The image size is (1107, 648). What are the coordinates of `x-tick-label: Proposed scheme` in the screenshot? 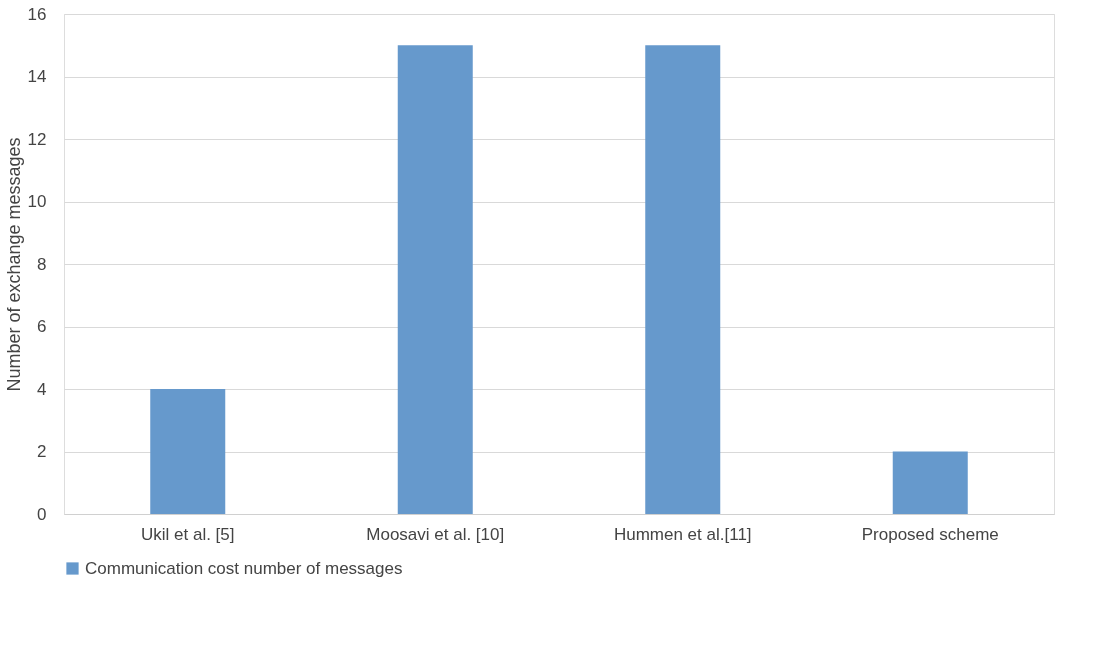 It's located at (930, 534).